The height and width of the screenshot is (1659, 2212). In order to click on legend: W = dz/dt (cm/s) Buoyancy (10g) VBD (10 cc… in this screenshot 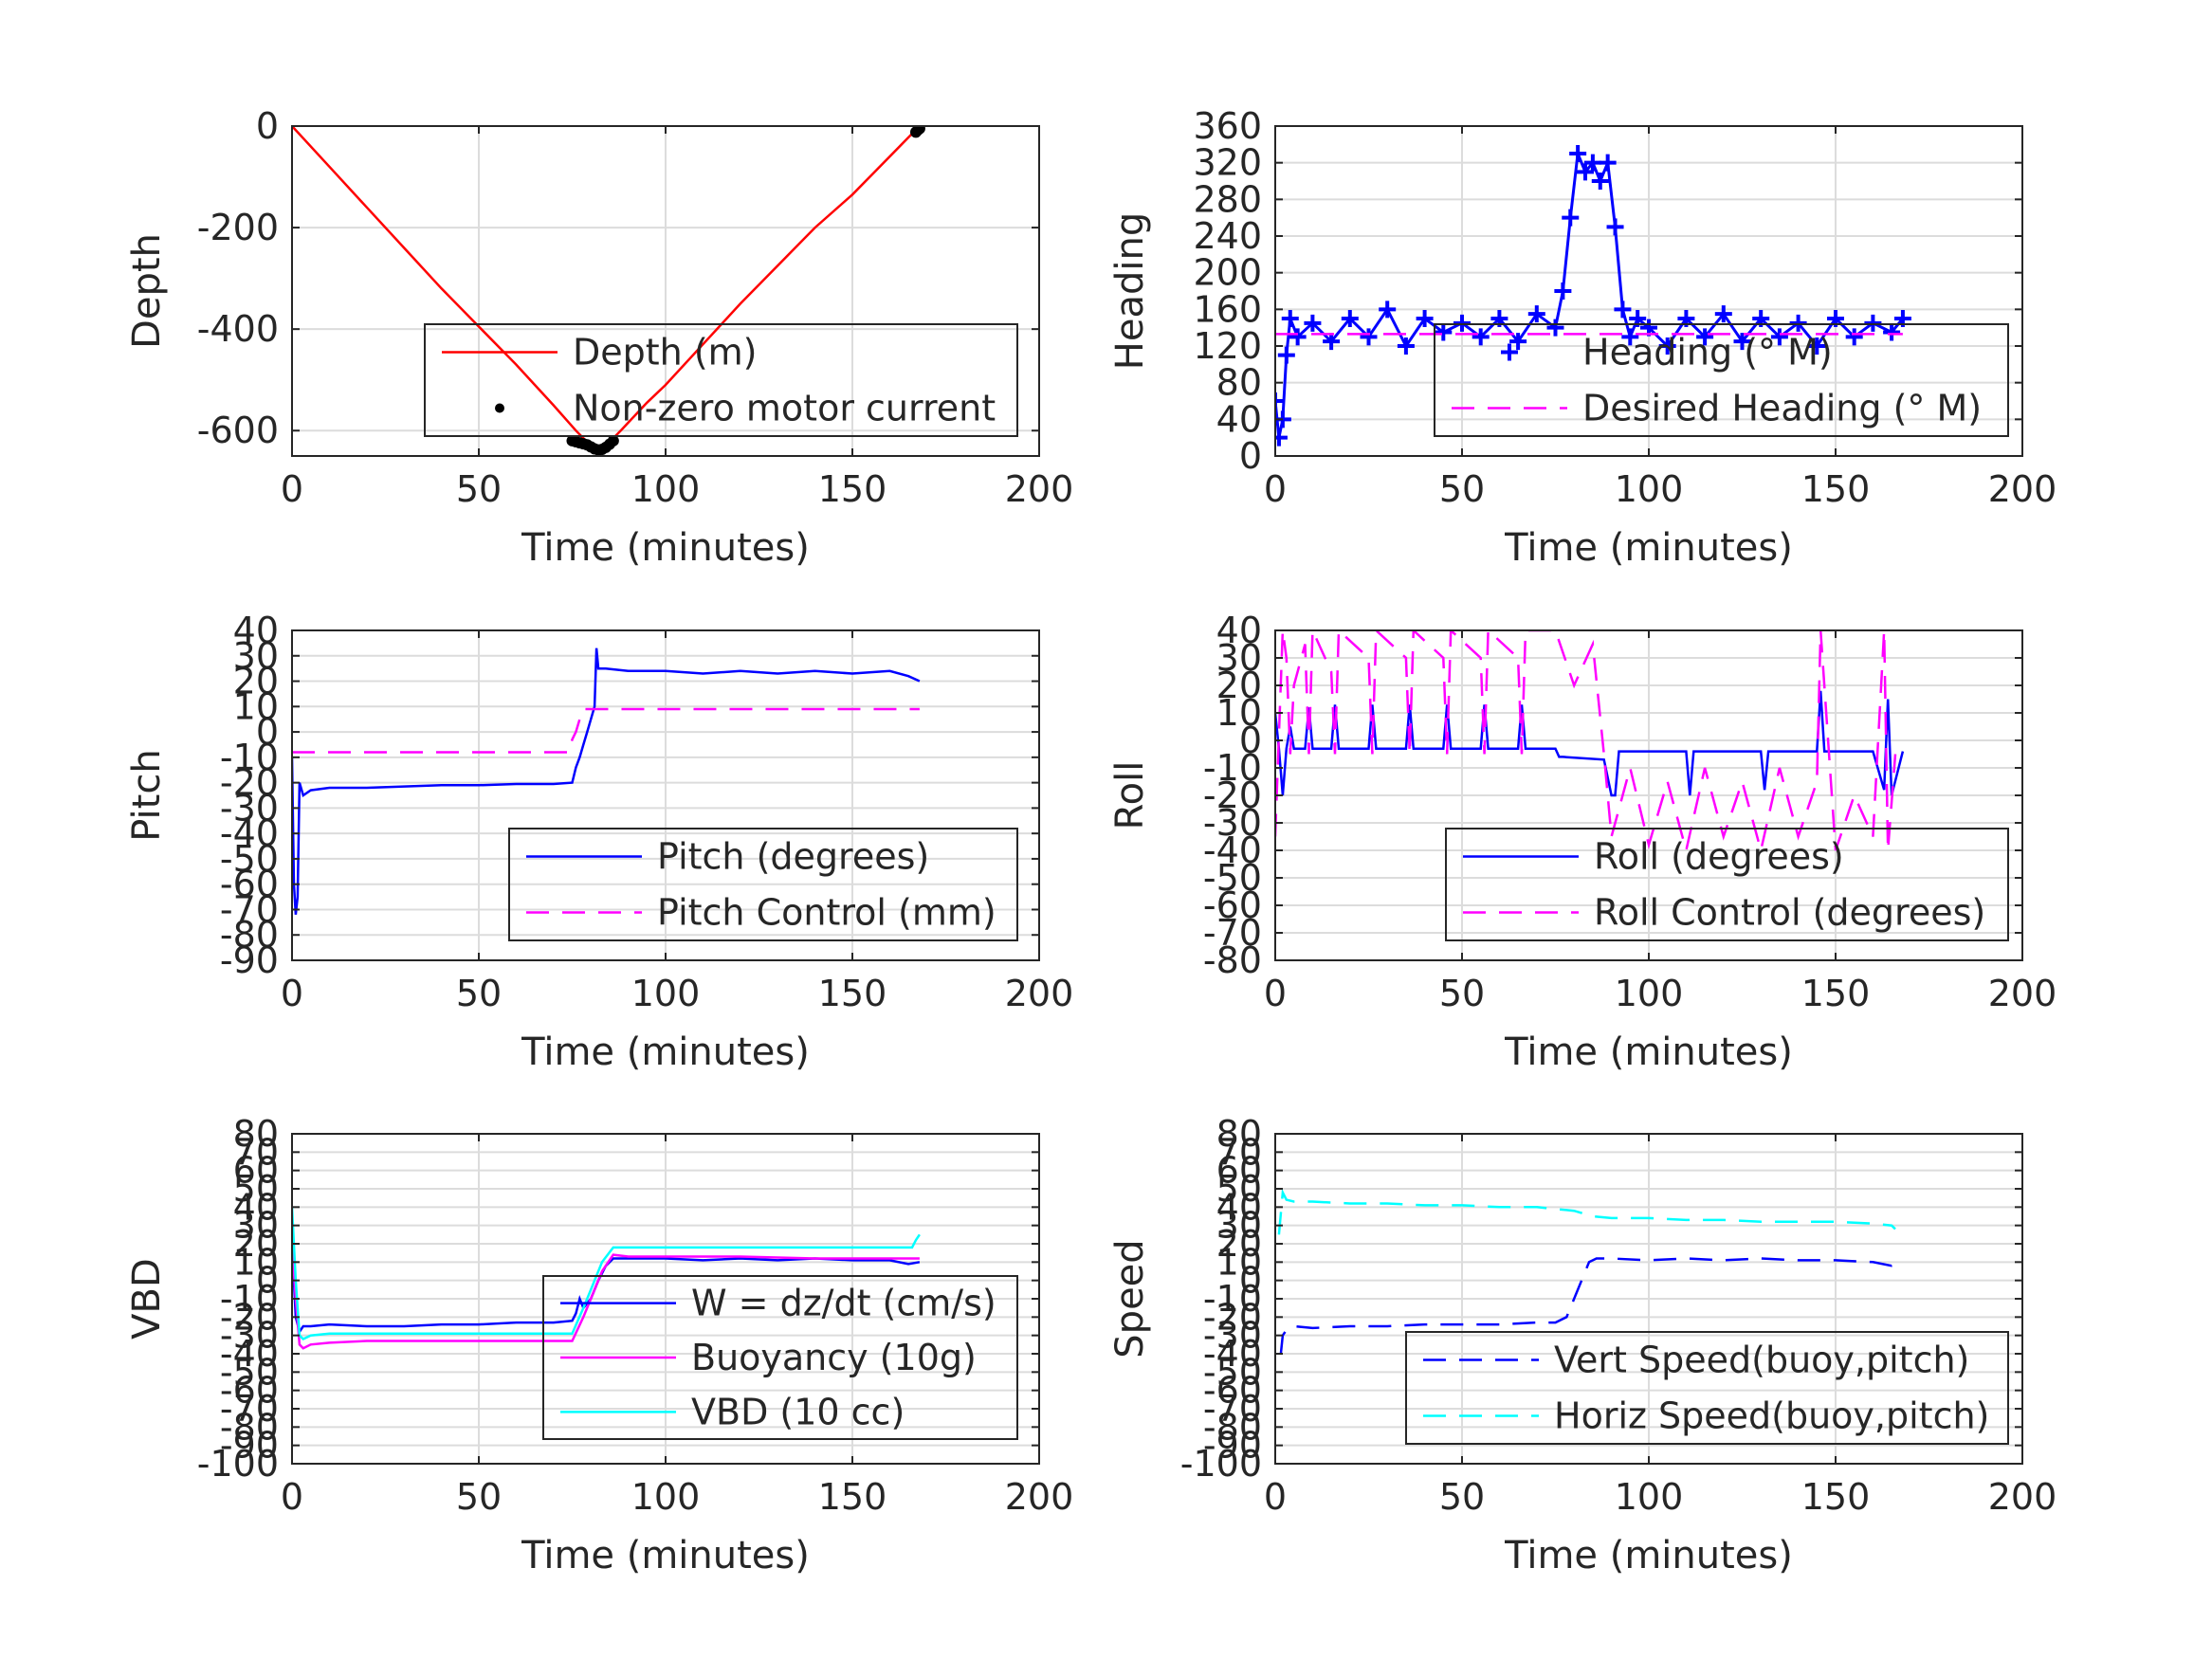, I will do `click(780, 1357)`.